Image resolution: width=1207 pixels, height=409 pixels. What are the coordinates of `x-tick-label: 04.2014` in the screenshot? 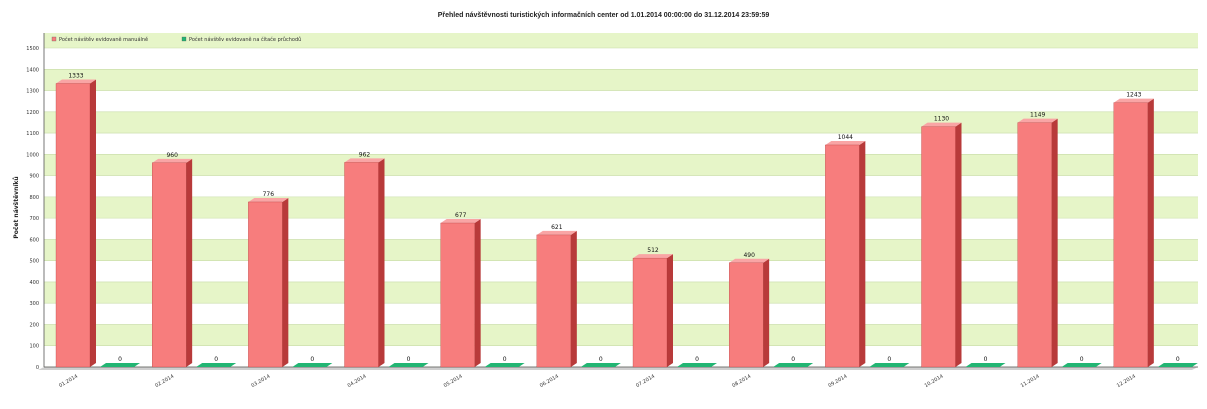 It's located at (357, 382).